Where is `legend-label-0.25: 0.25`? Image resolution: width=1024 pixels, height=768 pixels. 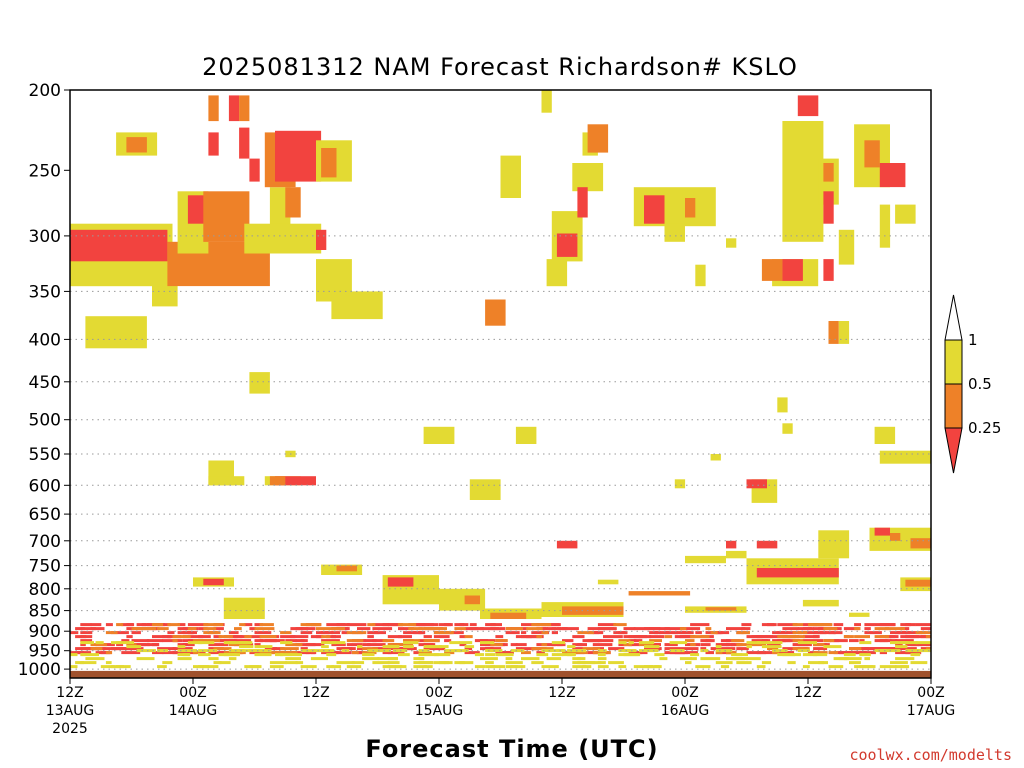
legend-label-0.25: 0.25 is located at coordinates (984, 428).